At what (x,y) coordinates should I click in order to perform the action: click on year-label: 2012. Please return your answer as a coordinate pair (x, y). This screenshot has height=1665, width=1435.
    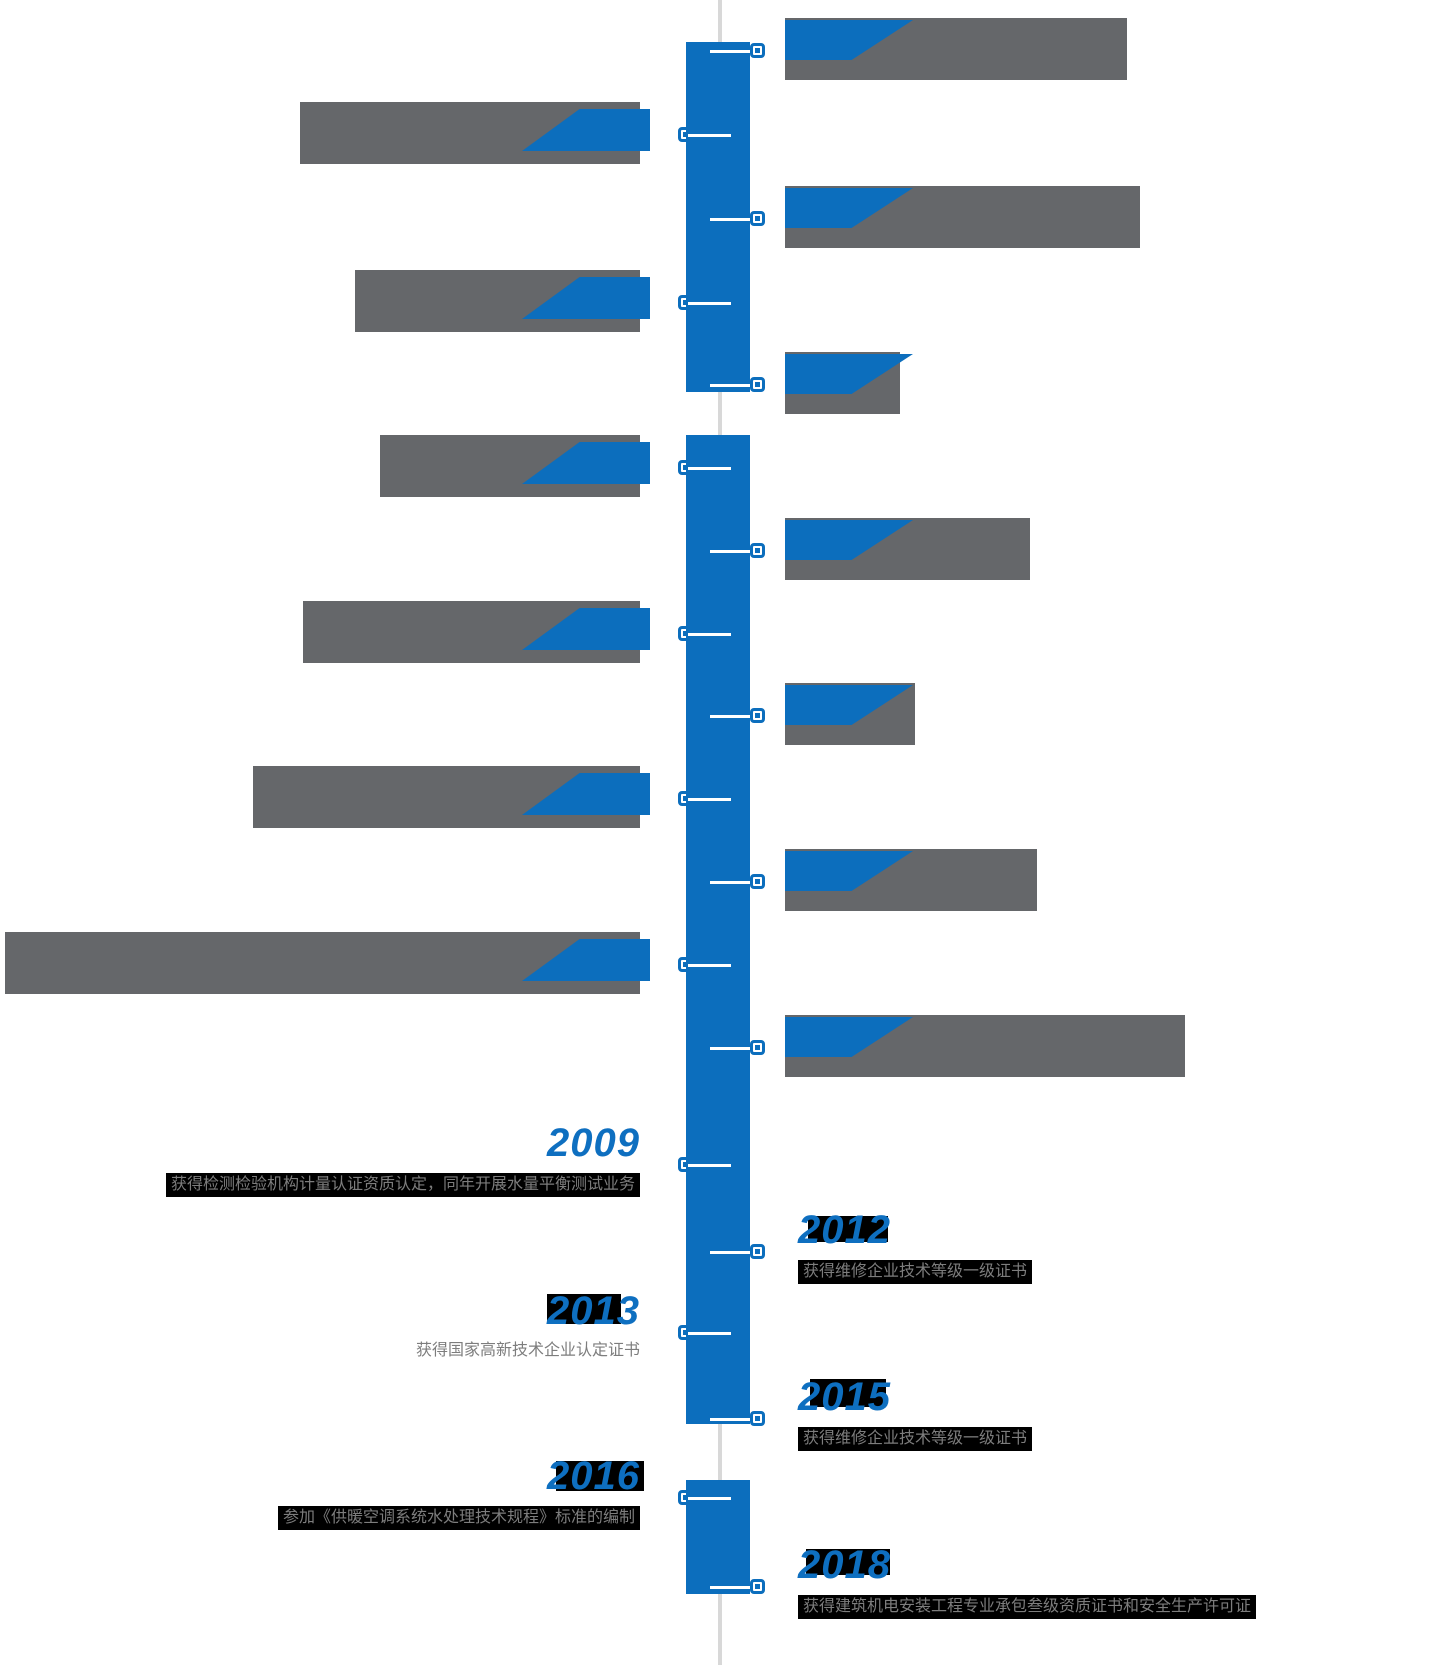
    Looking at the image, I should click on (844, 1230).